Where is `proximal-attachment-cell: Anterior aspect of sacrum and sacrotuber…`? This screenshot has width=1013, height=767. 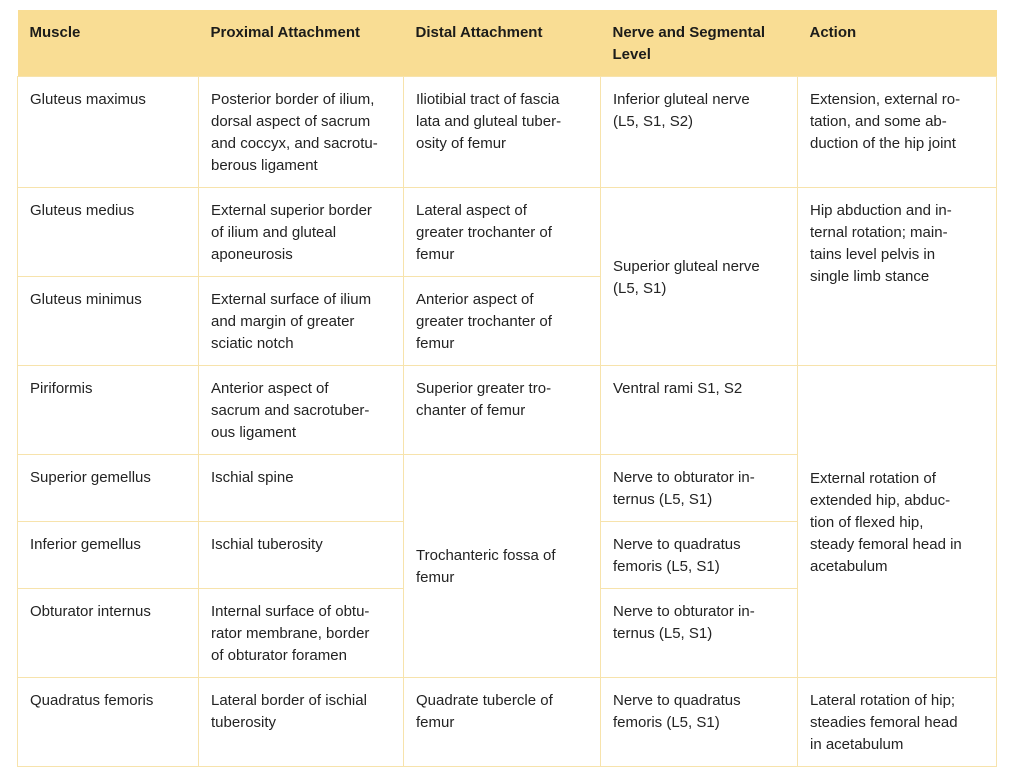 proximal-attachment-cell: Anterior aspect of sacrum and sacrotuber… is located at coordinates (301, 410).